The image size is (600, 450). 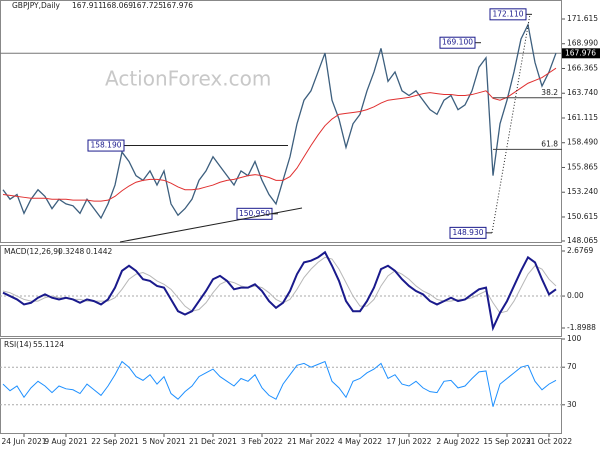 I want to click on y-tick-label: 150.615, so click(x=582, y=216).